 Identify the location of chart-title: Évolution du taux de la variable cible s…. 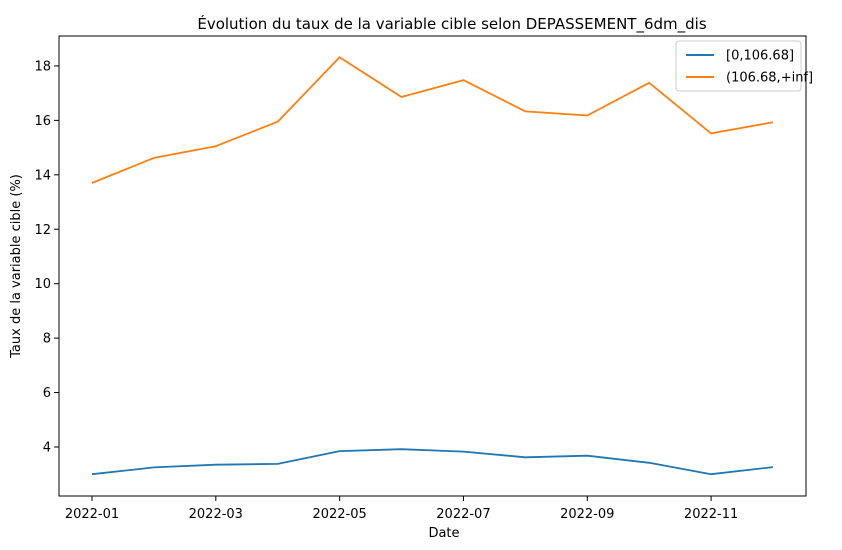
(451, 24).